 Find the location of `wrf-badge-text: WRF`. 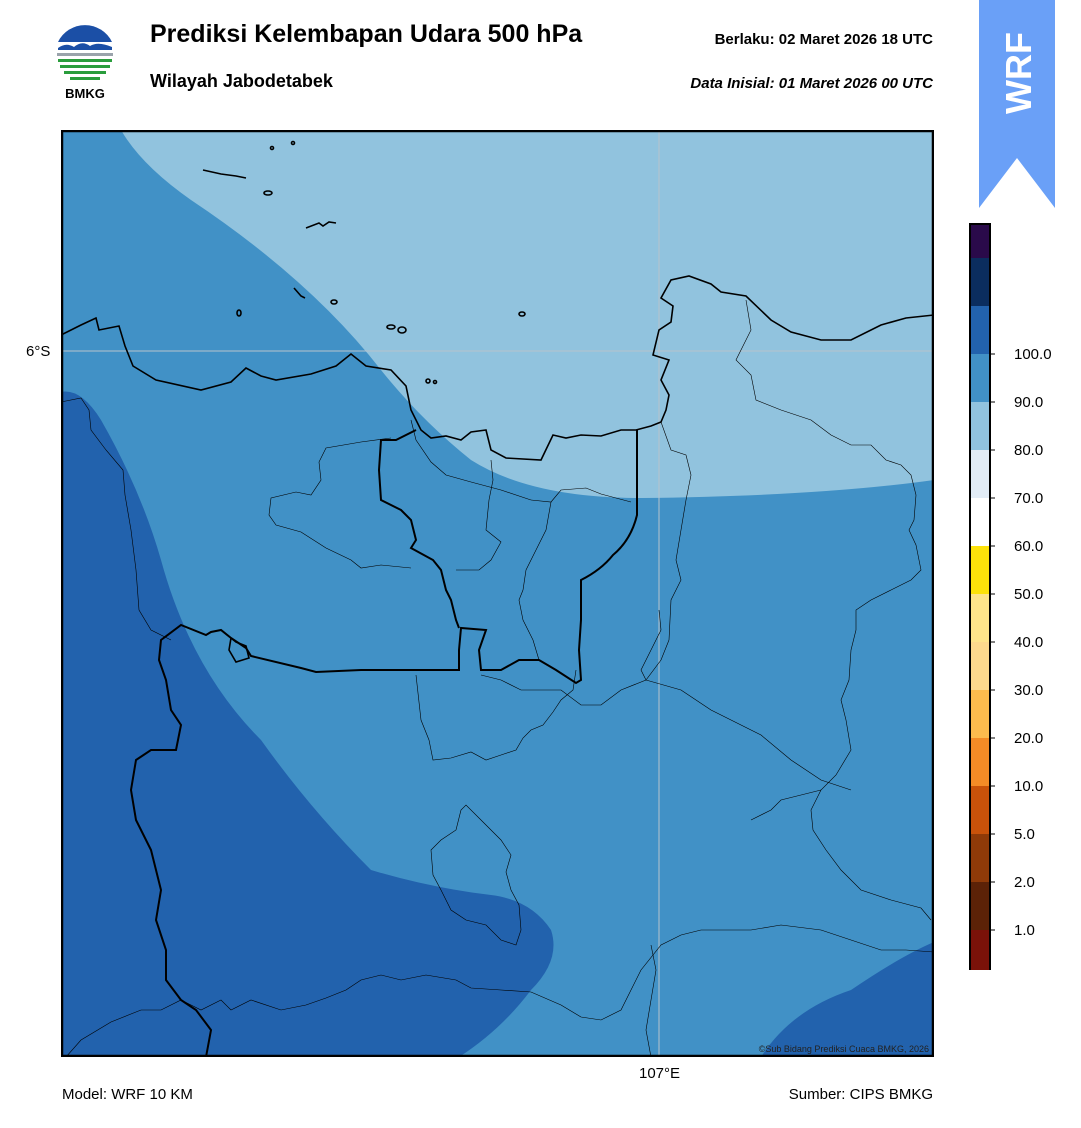

wrf-badge-text: WRF is located at coordinates (1018, 73).